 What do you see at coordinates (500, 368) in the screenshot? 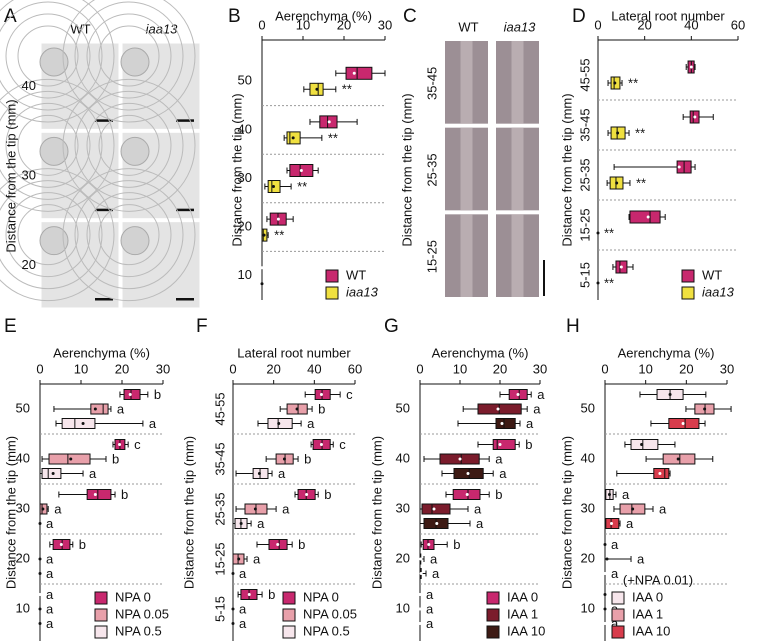
I see `x-tick-label: 20` at bounding box center [500, 368].